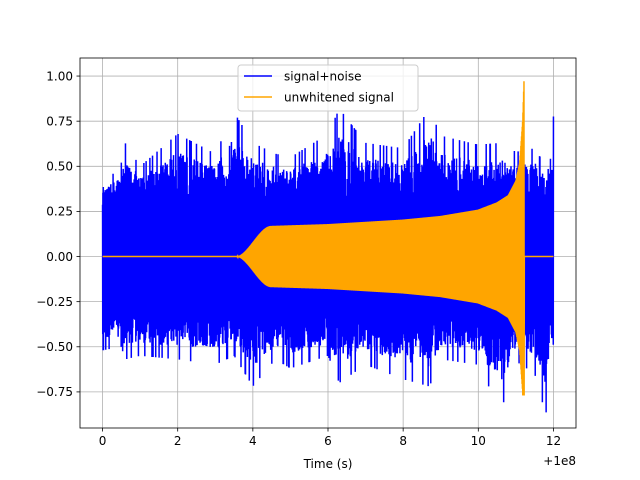 The height and width of the screenshot is (480, 640). Describe the element at coordinates (253, 441) in the screenshot. I see `x-tick-label: 4` at that location.